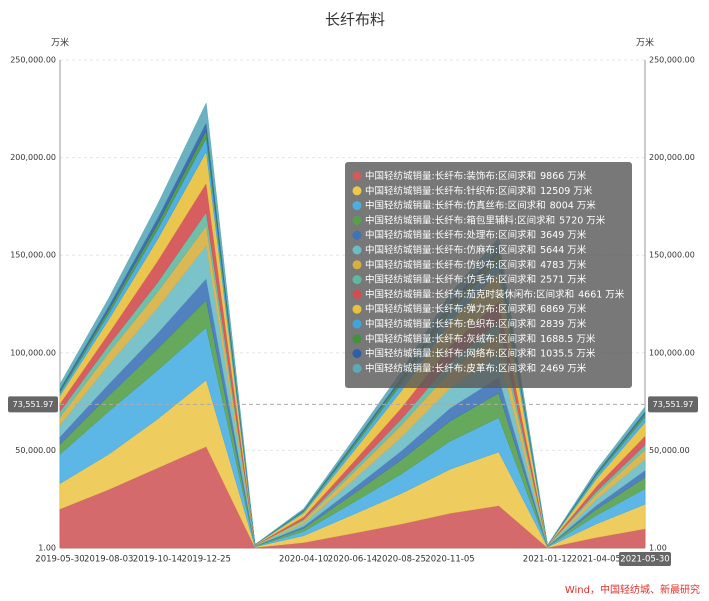 This screenshot has height=601, width=709. I want to click on tooltip-value: 6869 万米, so click(563, 309).